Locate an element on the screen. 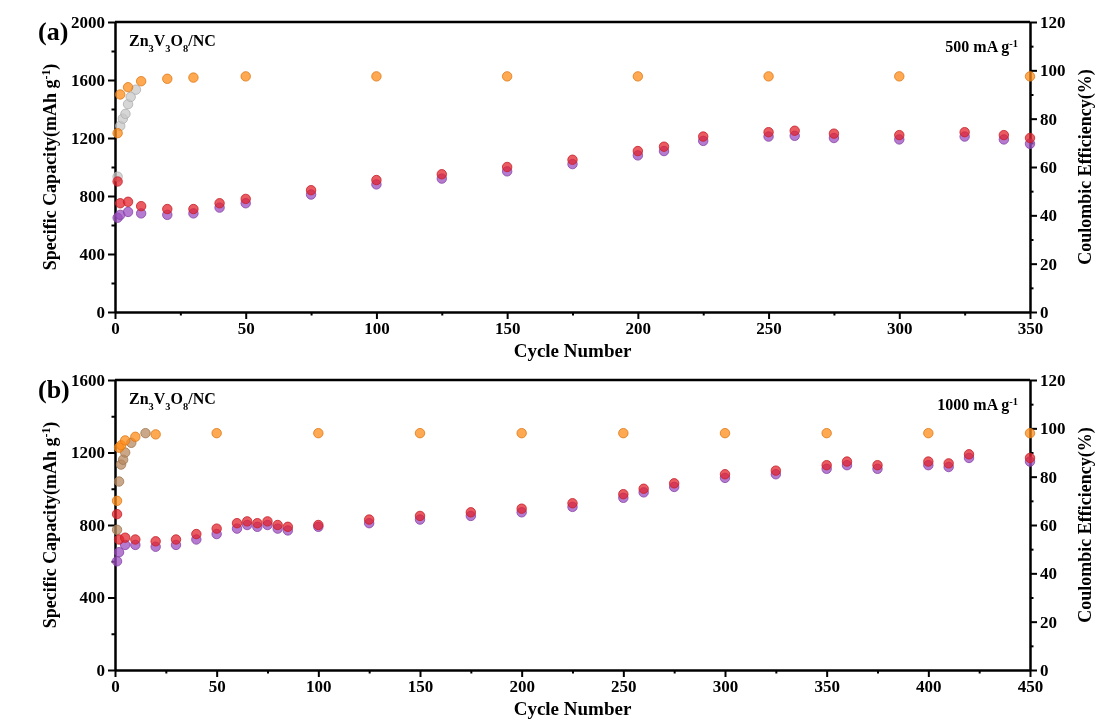  annotation: 1000 mA g$^{-1}$ is located at coordinates (977, 404).